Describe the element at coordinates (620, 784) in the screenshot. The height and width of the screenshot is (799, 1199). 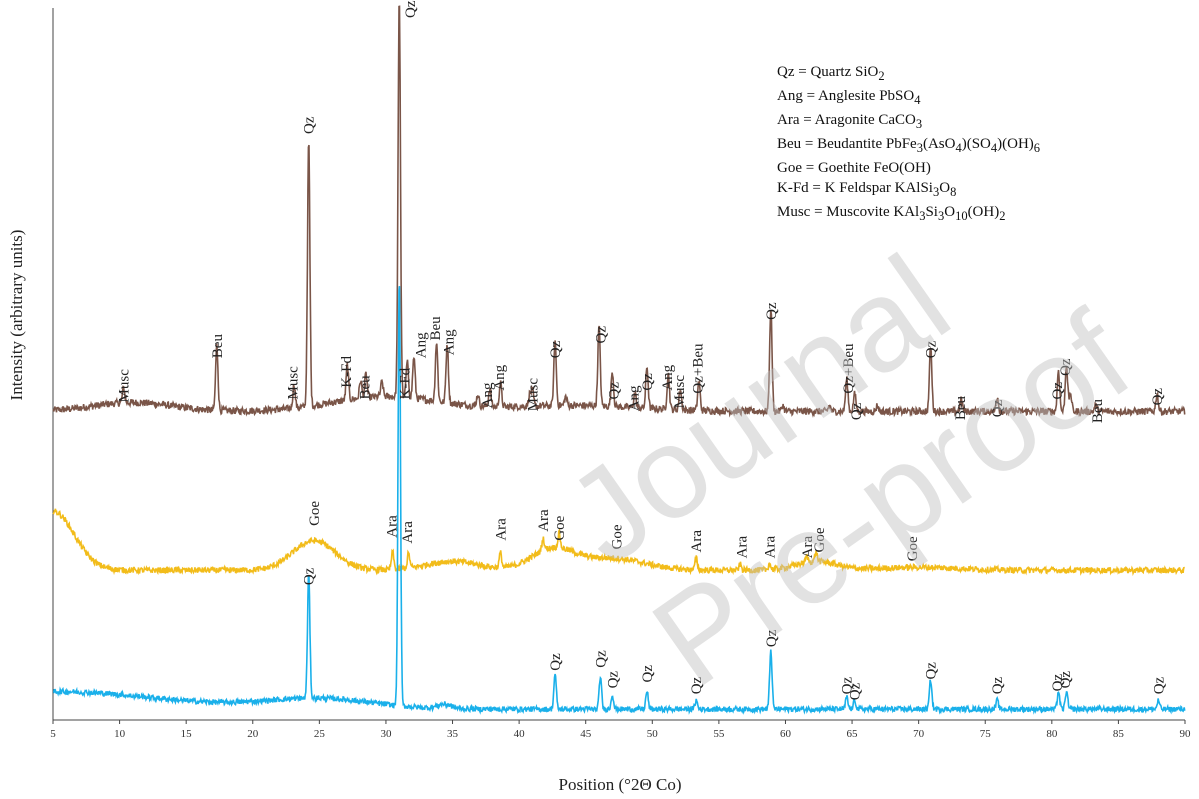
I see `x-axis-label: Position (°2Θ Co)` at that location.